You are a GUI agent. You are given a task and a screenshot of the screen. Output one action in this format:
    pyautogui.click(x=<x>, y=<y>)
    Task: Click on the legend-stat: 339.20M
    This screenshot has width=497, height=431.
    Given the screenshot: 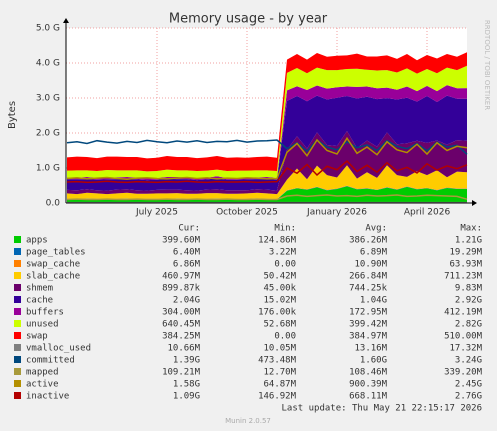 What is the action you would take?
    pyautogui.click(x=463, y=373)
    